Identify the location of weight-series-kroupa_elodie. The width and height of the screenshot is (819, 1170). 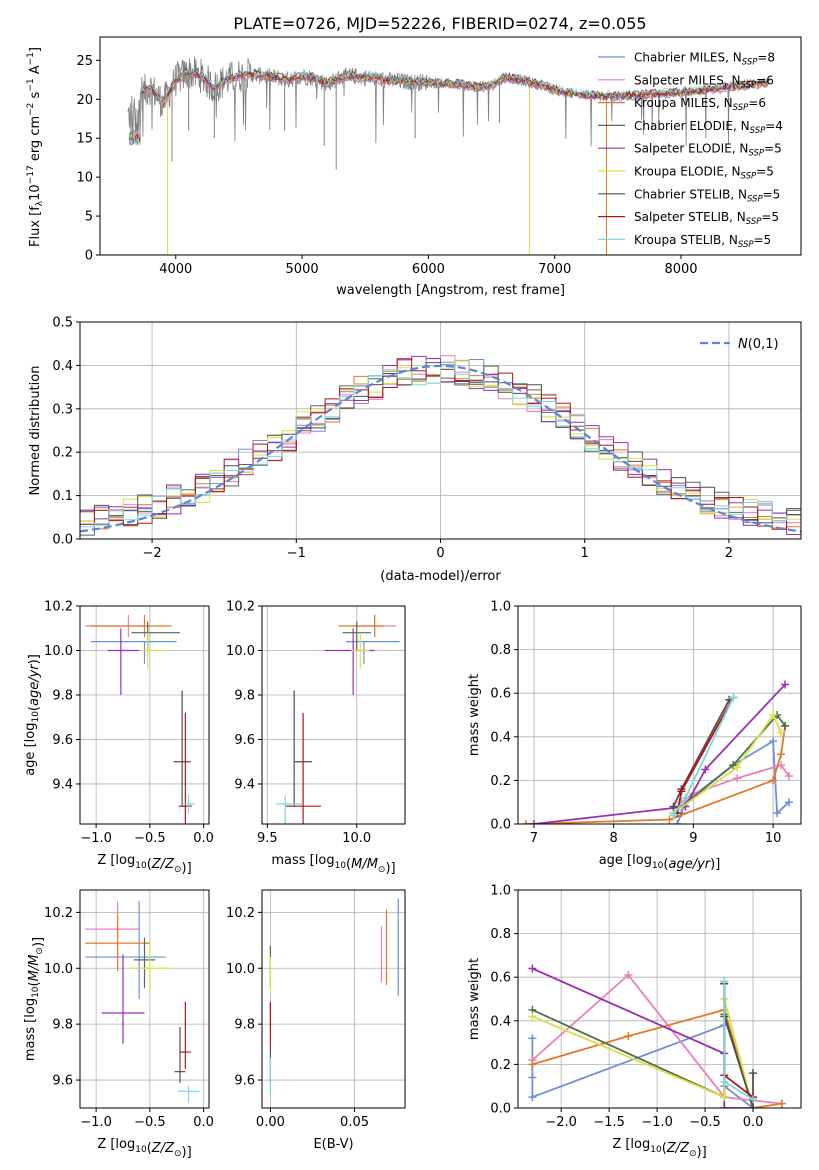
(727, 764).